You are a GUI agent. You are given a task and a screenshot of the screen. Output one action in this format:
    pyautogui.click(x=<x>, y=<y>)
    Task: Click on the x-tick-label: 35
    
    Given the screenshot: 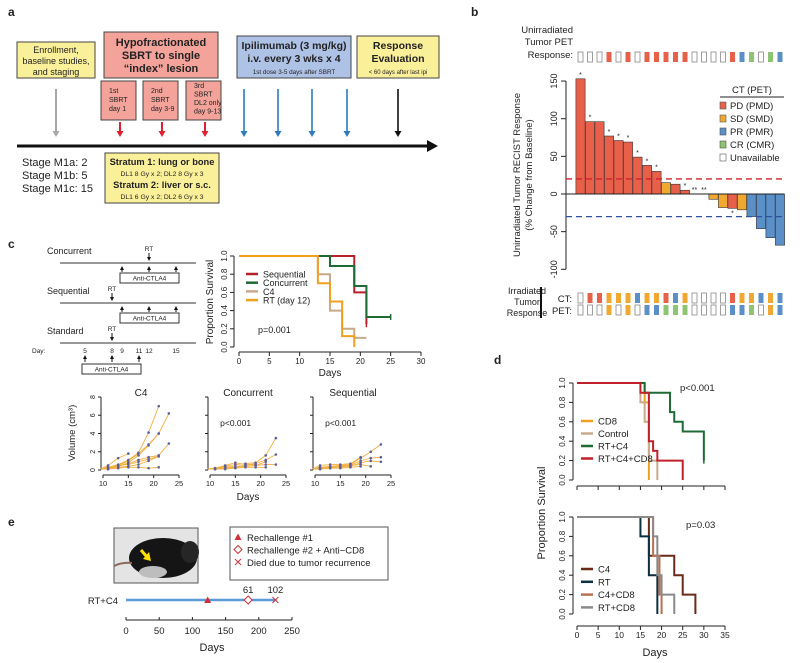 What is the action you would take?
    pyautogui.click(x=725, y=635)
    